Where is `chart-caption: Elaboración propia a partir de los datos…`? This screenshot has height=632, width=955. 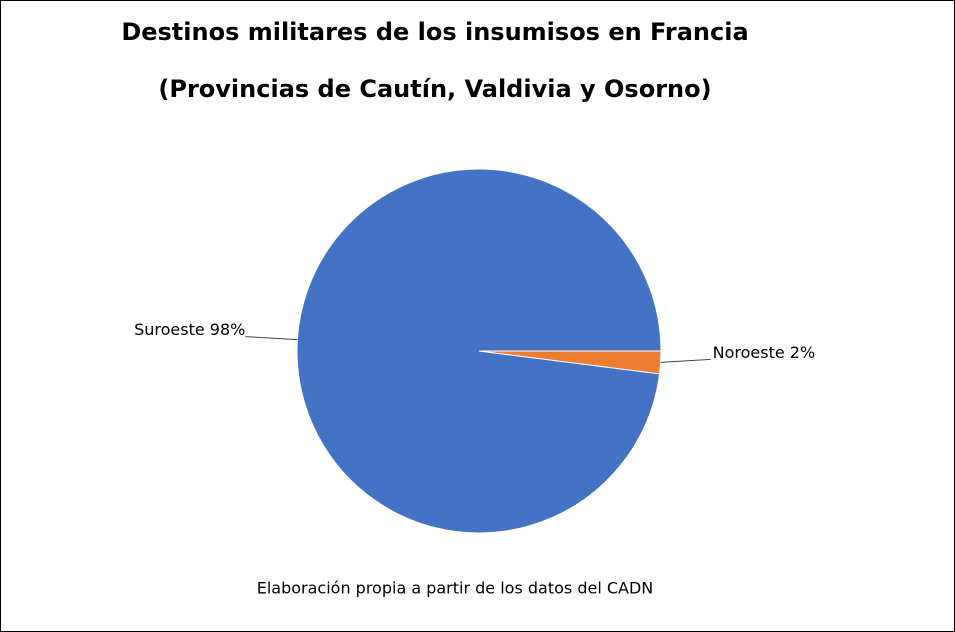 chart-caption: Elaboración propia a partir de los datos… is located at coordinates (455, 588).